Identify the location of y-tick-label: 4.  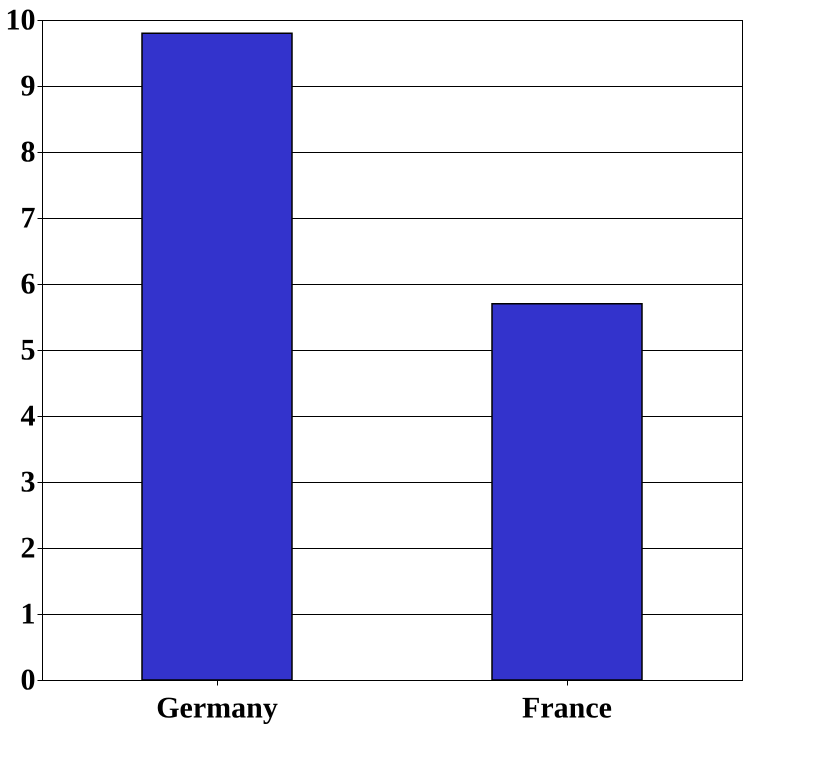
(28, 416).